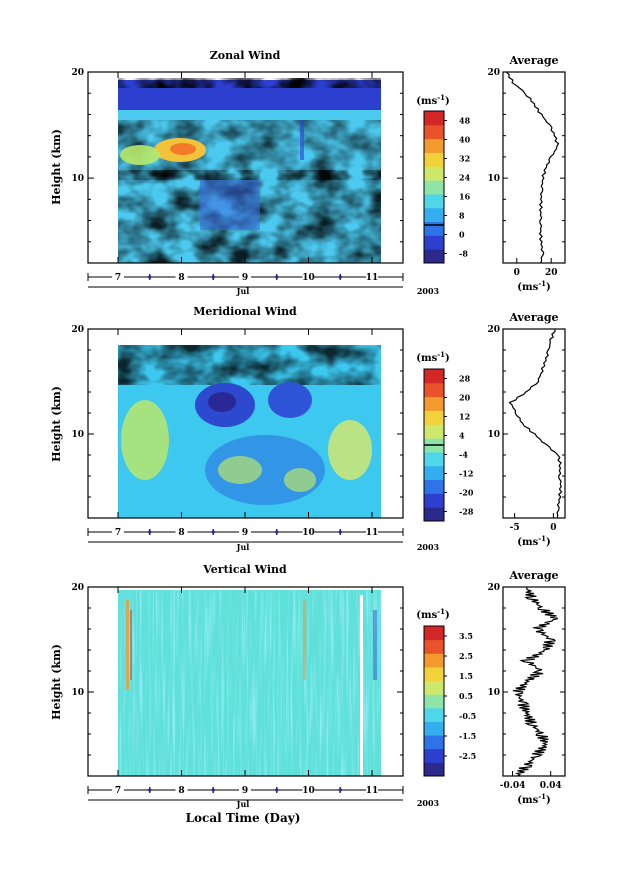  I want to click on colorbar-tick-label: 0.5, so click(466, 696).